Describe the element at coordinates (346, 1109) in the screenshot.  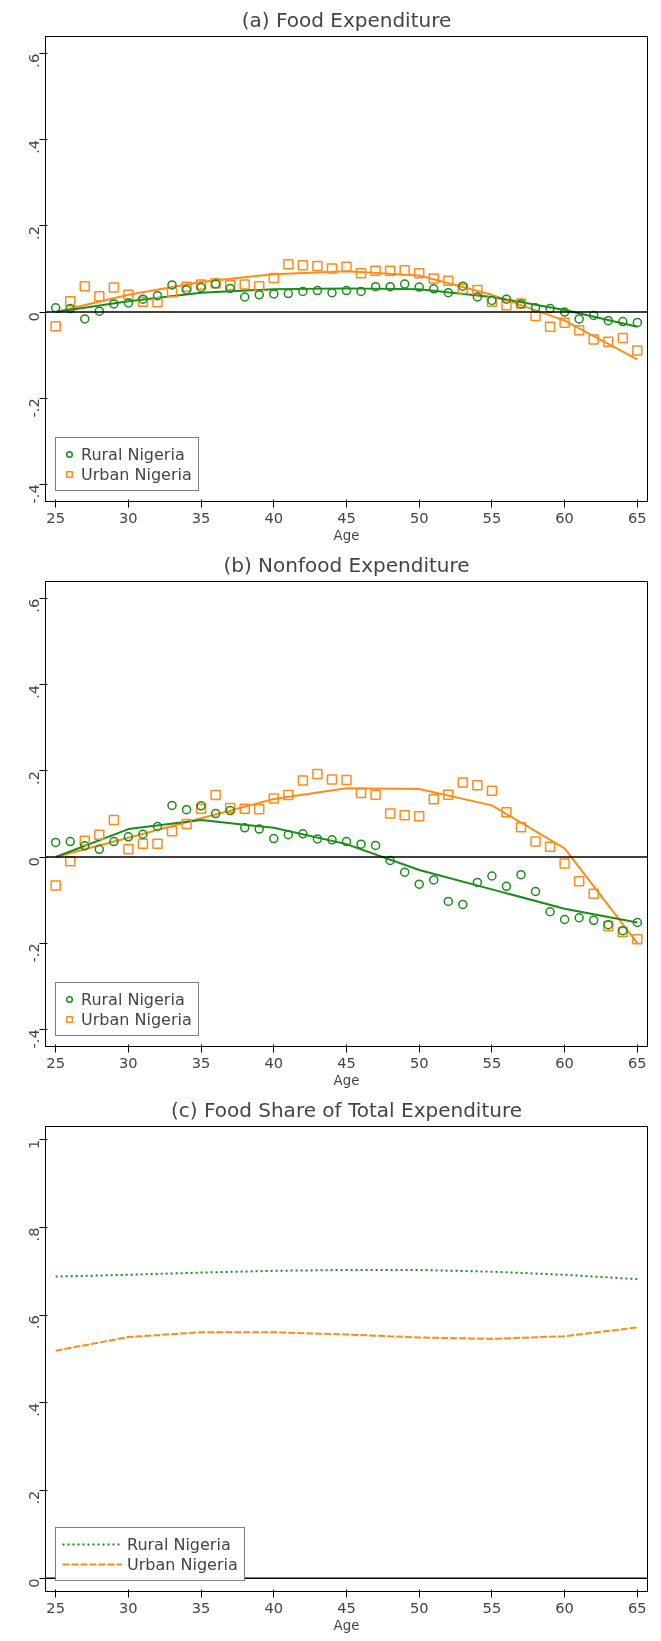
I see `chart-title: (c) Food Share of Total Expenditure` at that location.